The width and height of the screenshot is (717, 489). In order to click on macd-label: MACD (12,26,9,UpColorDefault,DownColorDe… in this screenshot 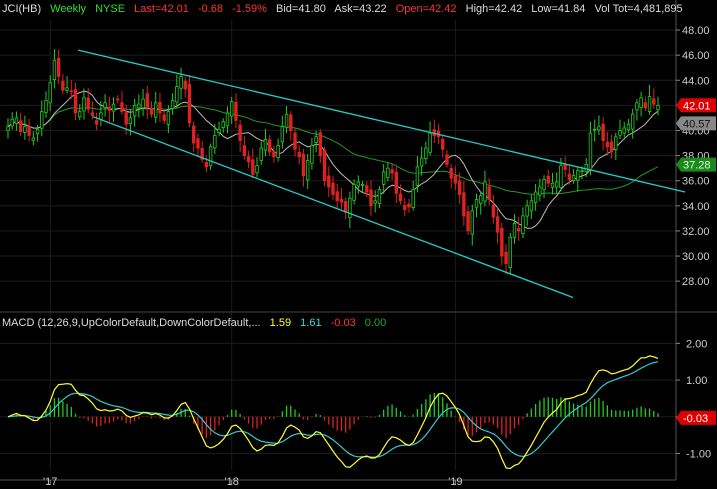, I will do `click(131, 323)`.